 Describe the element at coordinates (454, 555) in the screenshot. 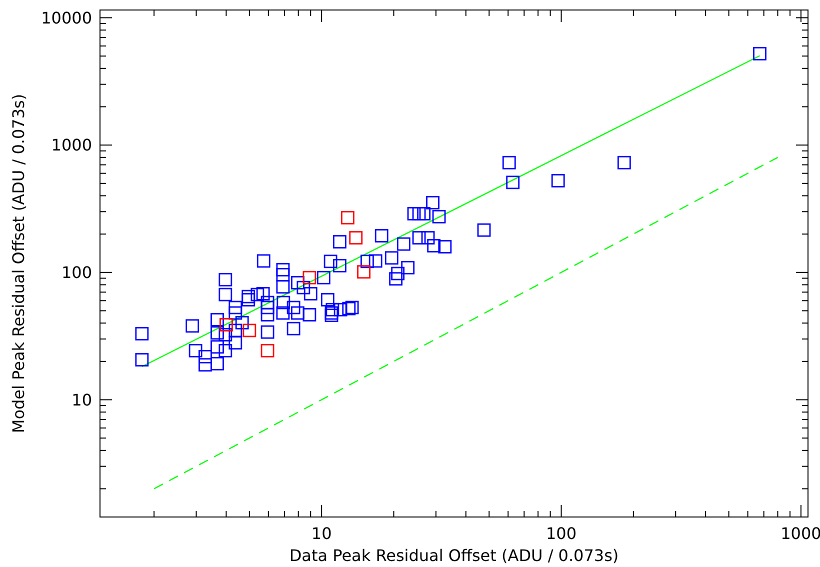

I see `x-axis-title: Data Peak Residual Offset (ADU / 0.073s)` at that location.